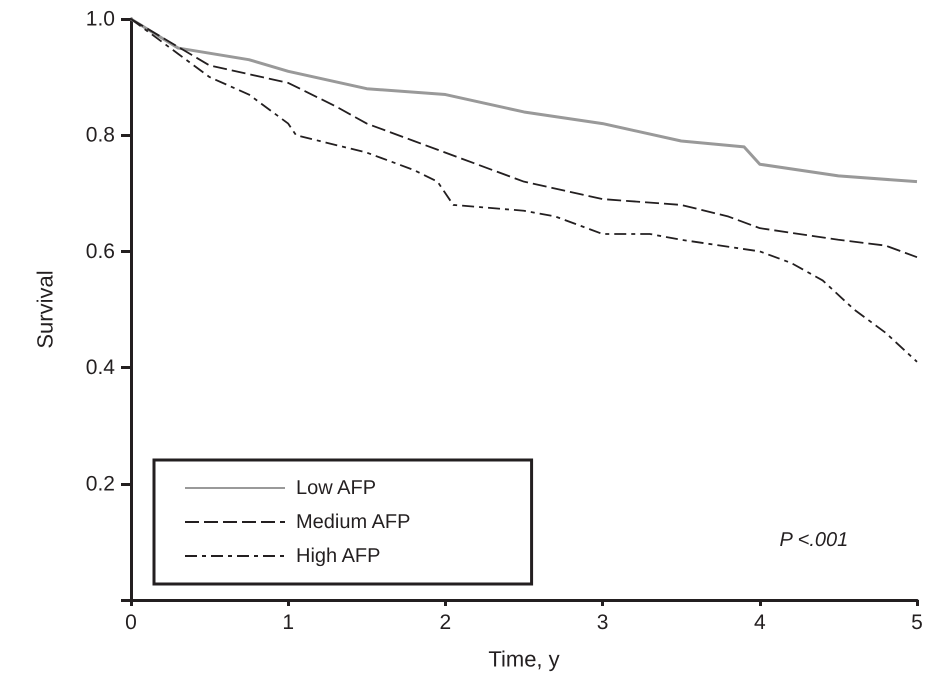 This screenshot has height=690, width=929. What do you see at coordinates (100, 135) in the screenshot?
I see `y-tick-label: 0.8` at bounding box center [100, 135].